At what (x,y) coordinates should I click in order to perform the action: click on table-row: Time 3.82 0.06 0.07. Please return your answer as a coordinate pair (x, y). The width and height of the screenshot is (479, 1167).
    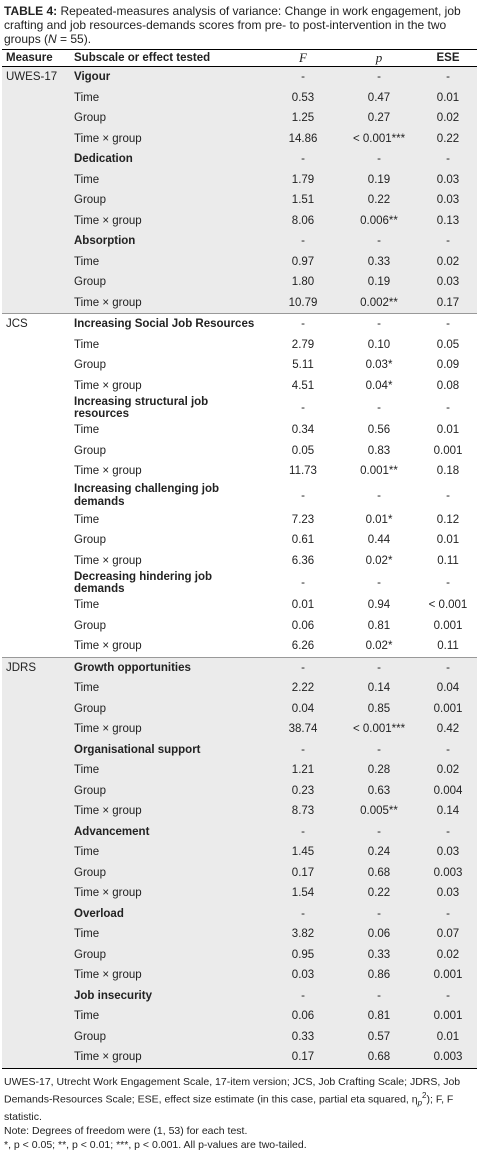
    Looking at the image, I should click on (239, 934).